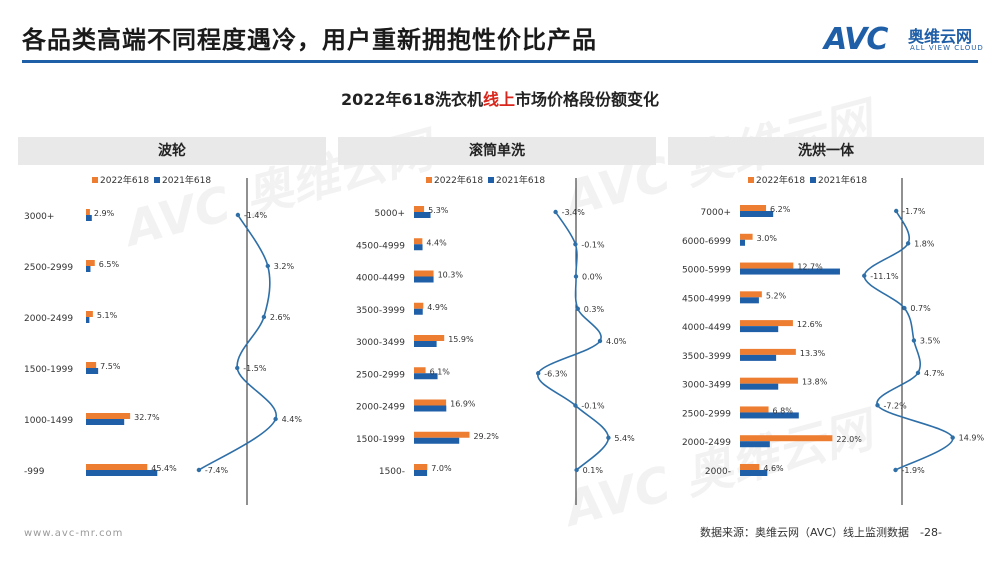  I want to click on panel-title: 波轮, so click(172, 151).